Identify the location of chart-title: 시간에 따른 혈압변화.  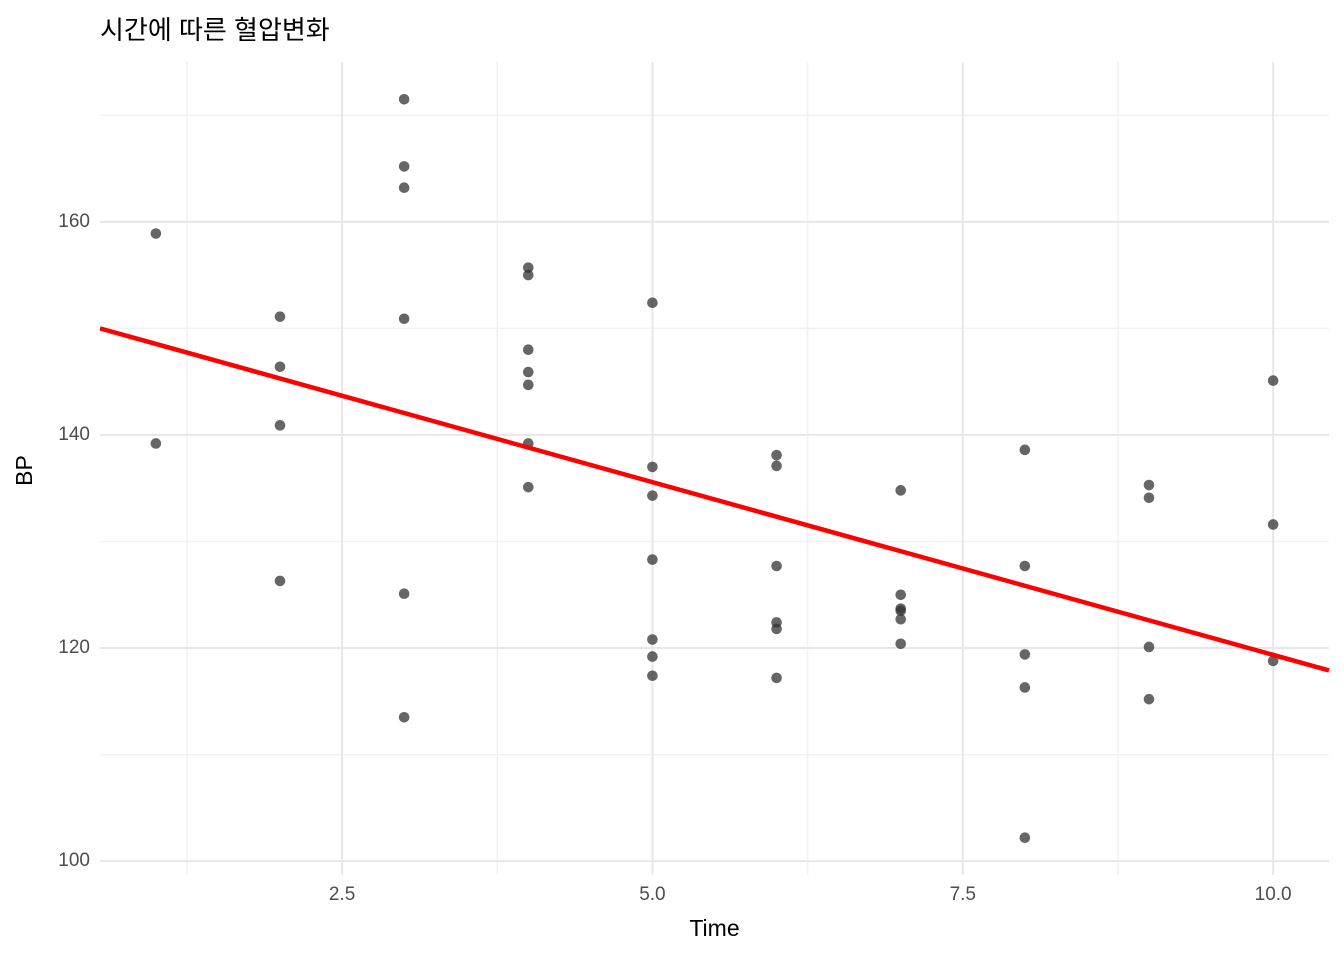
(215, 30).